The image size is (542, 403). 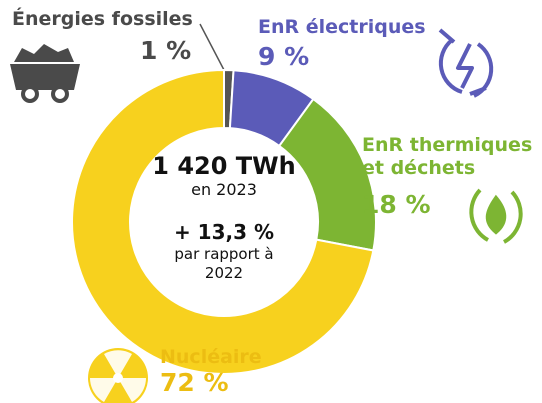 What do you see at coordinates (284, 56) in the screenshot?
I see `value-label: 9 %` at bounding box center [284, 56].